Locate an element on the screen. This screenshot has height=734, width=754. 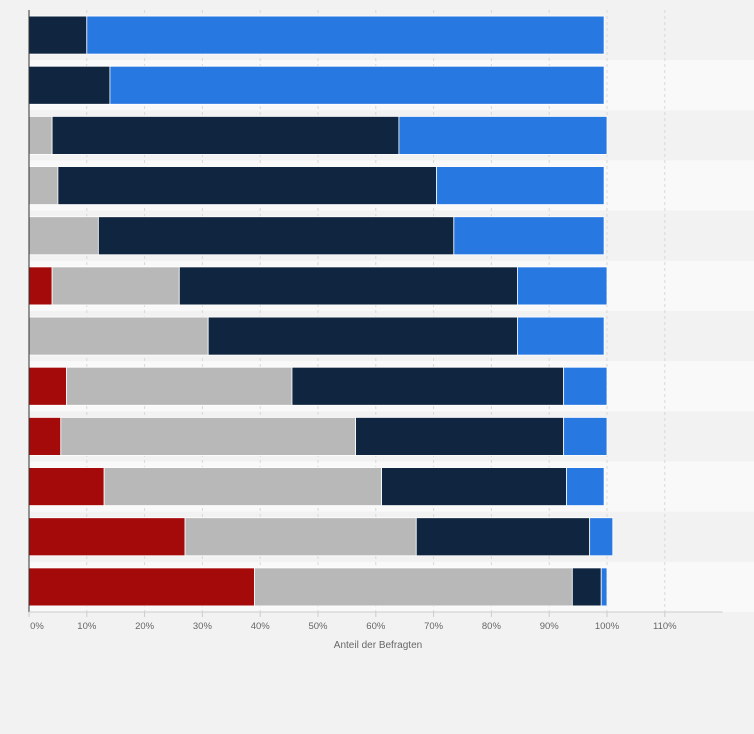
x-tick-label: 10% is located at coordinates (87, 626).